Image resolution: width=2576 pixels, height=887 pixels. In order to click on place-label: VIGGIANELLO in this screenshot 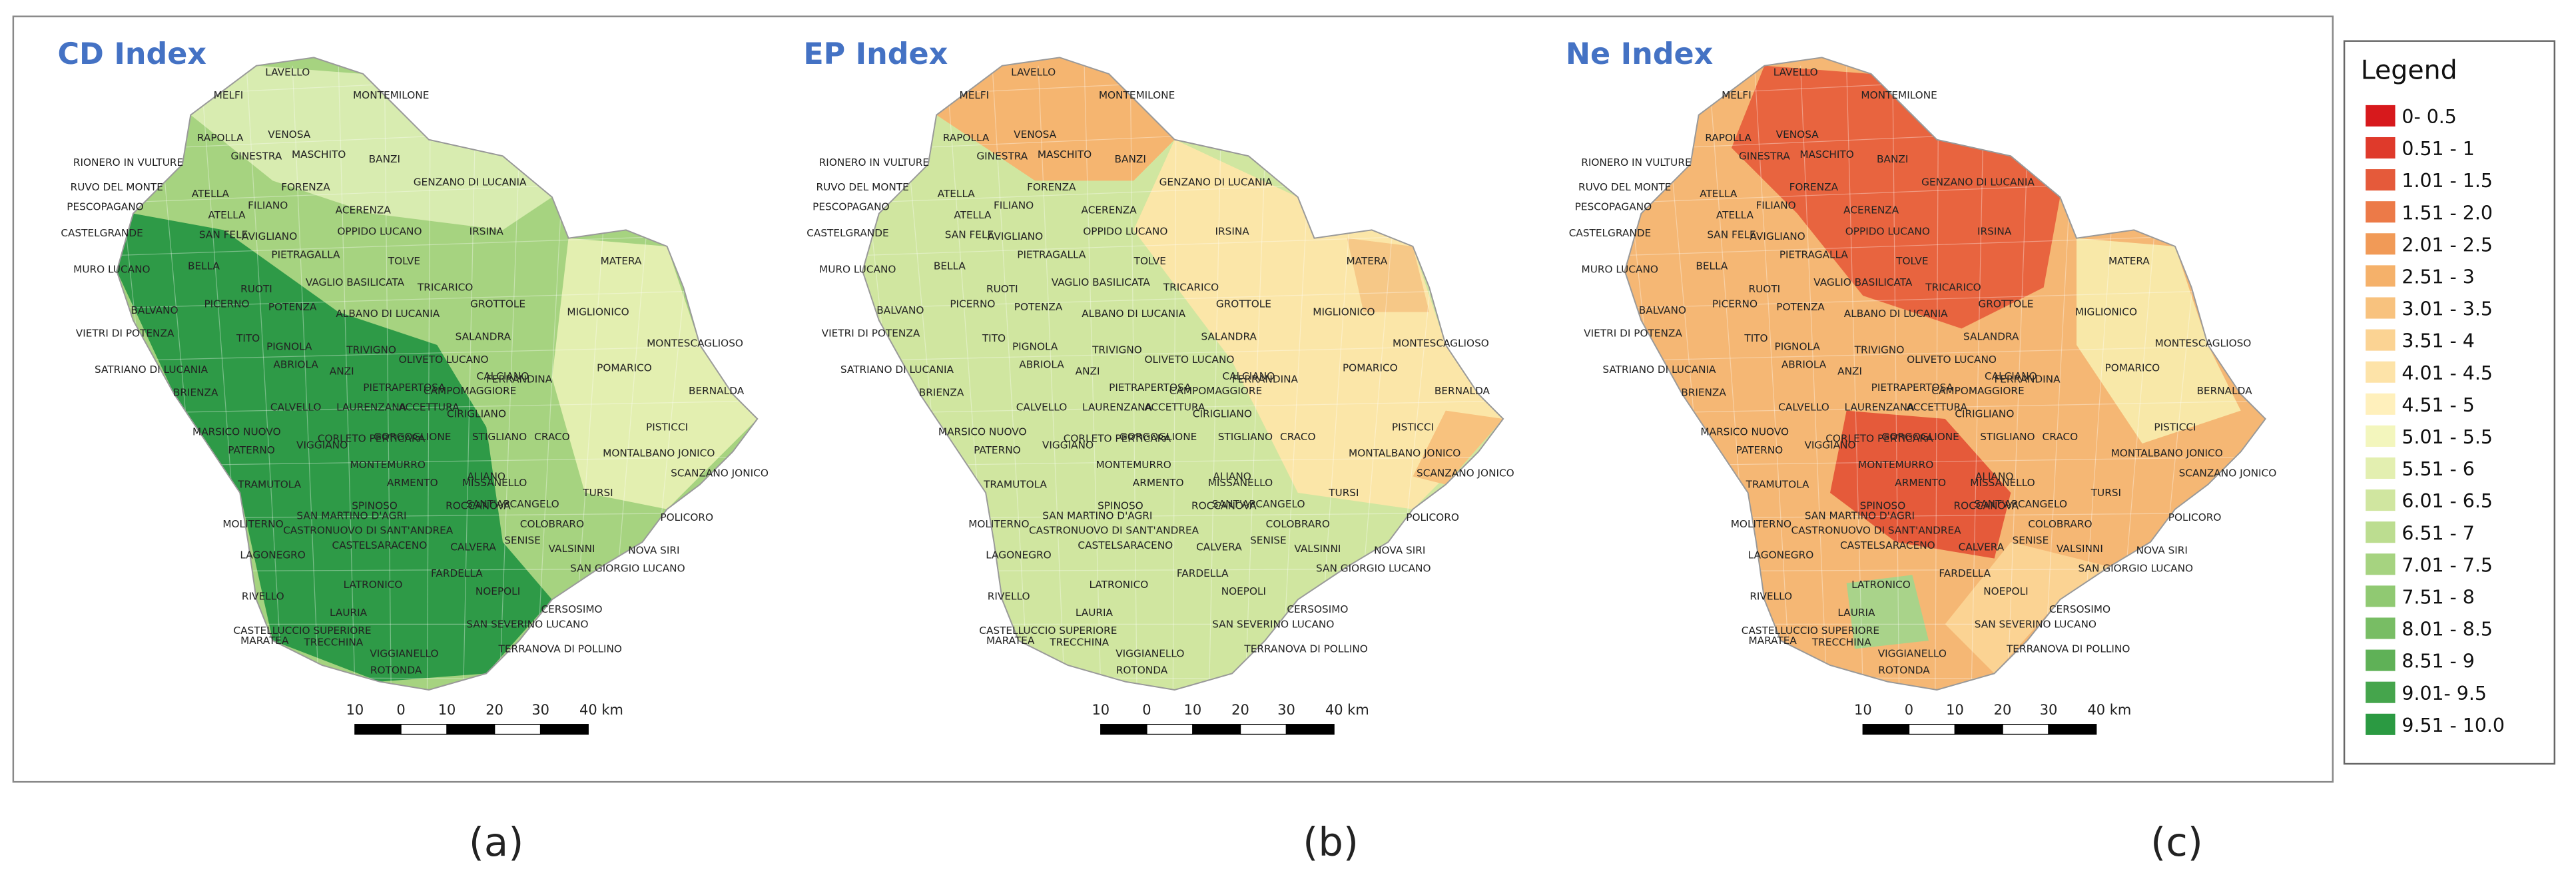, I will do `click(404, 654)`.